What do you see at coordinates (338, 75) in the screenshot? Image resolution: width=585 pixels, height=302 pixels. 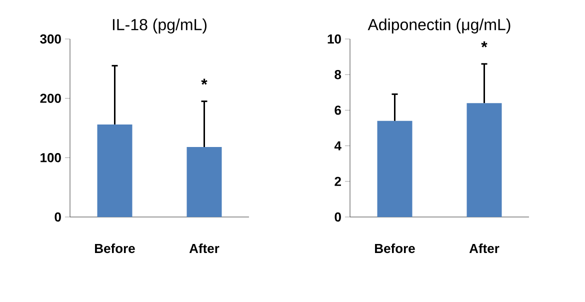 I see `y-tick-label: 8` at bounding box center [338, 75].